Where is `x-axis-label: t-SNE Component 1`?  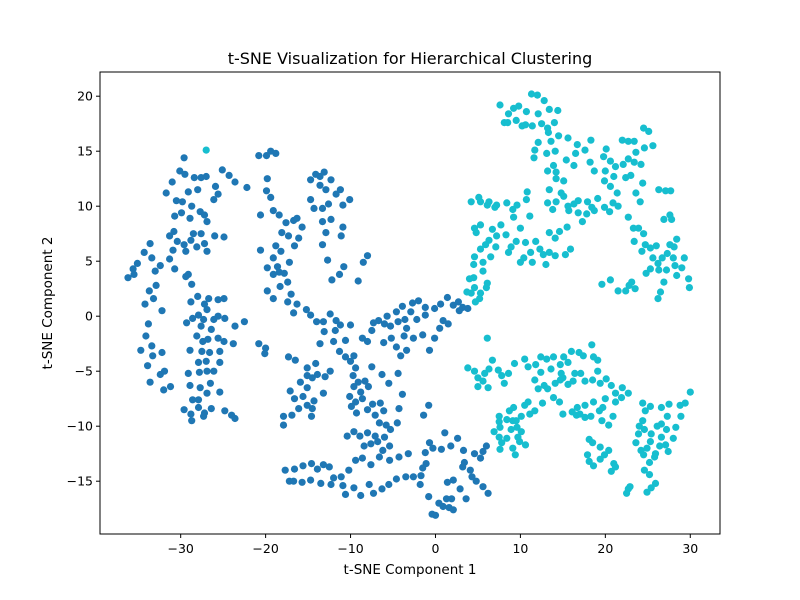 x-axis-label: t-SNE Component 1 is located at coordinates (410, 570).